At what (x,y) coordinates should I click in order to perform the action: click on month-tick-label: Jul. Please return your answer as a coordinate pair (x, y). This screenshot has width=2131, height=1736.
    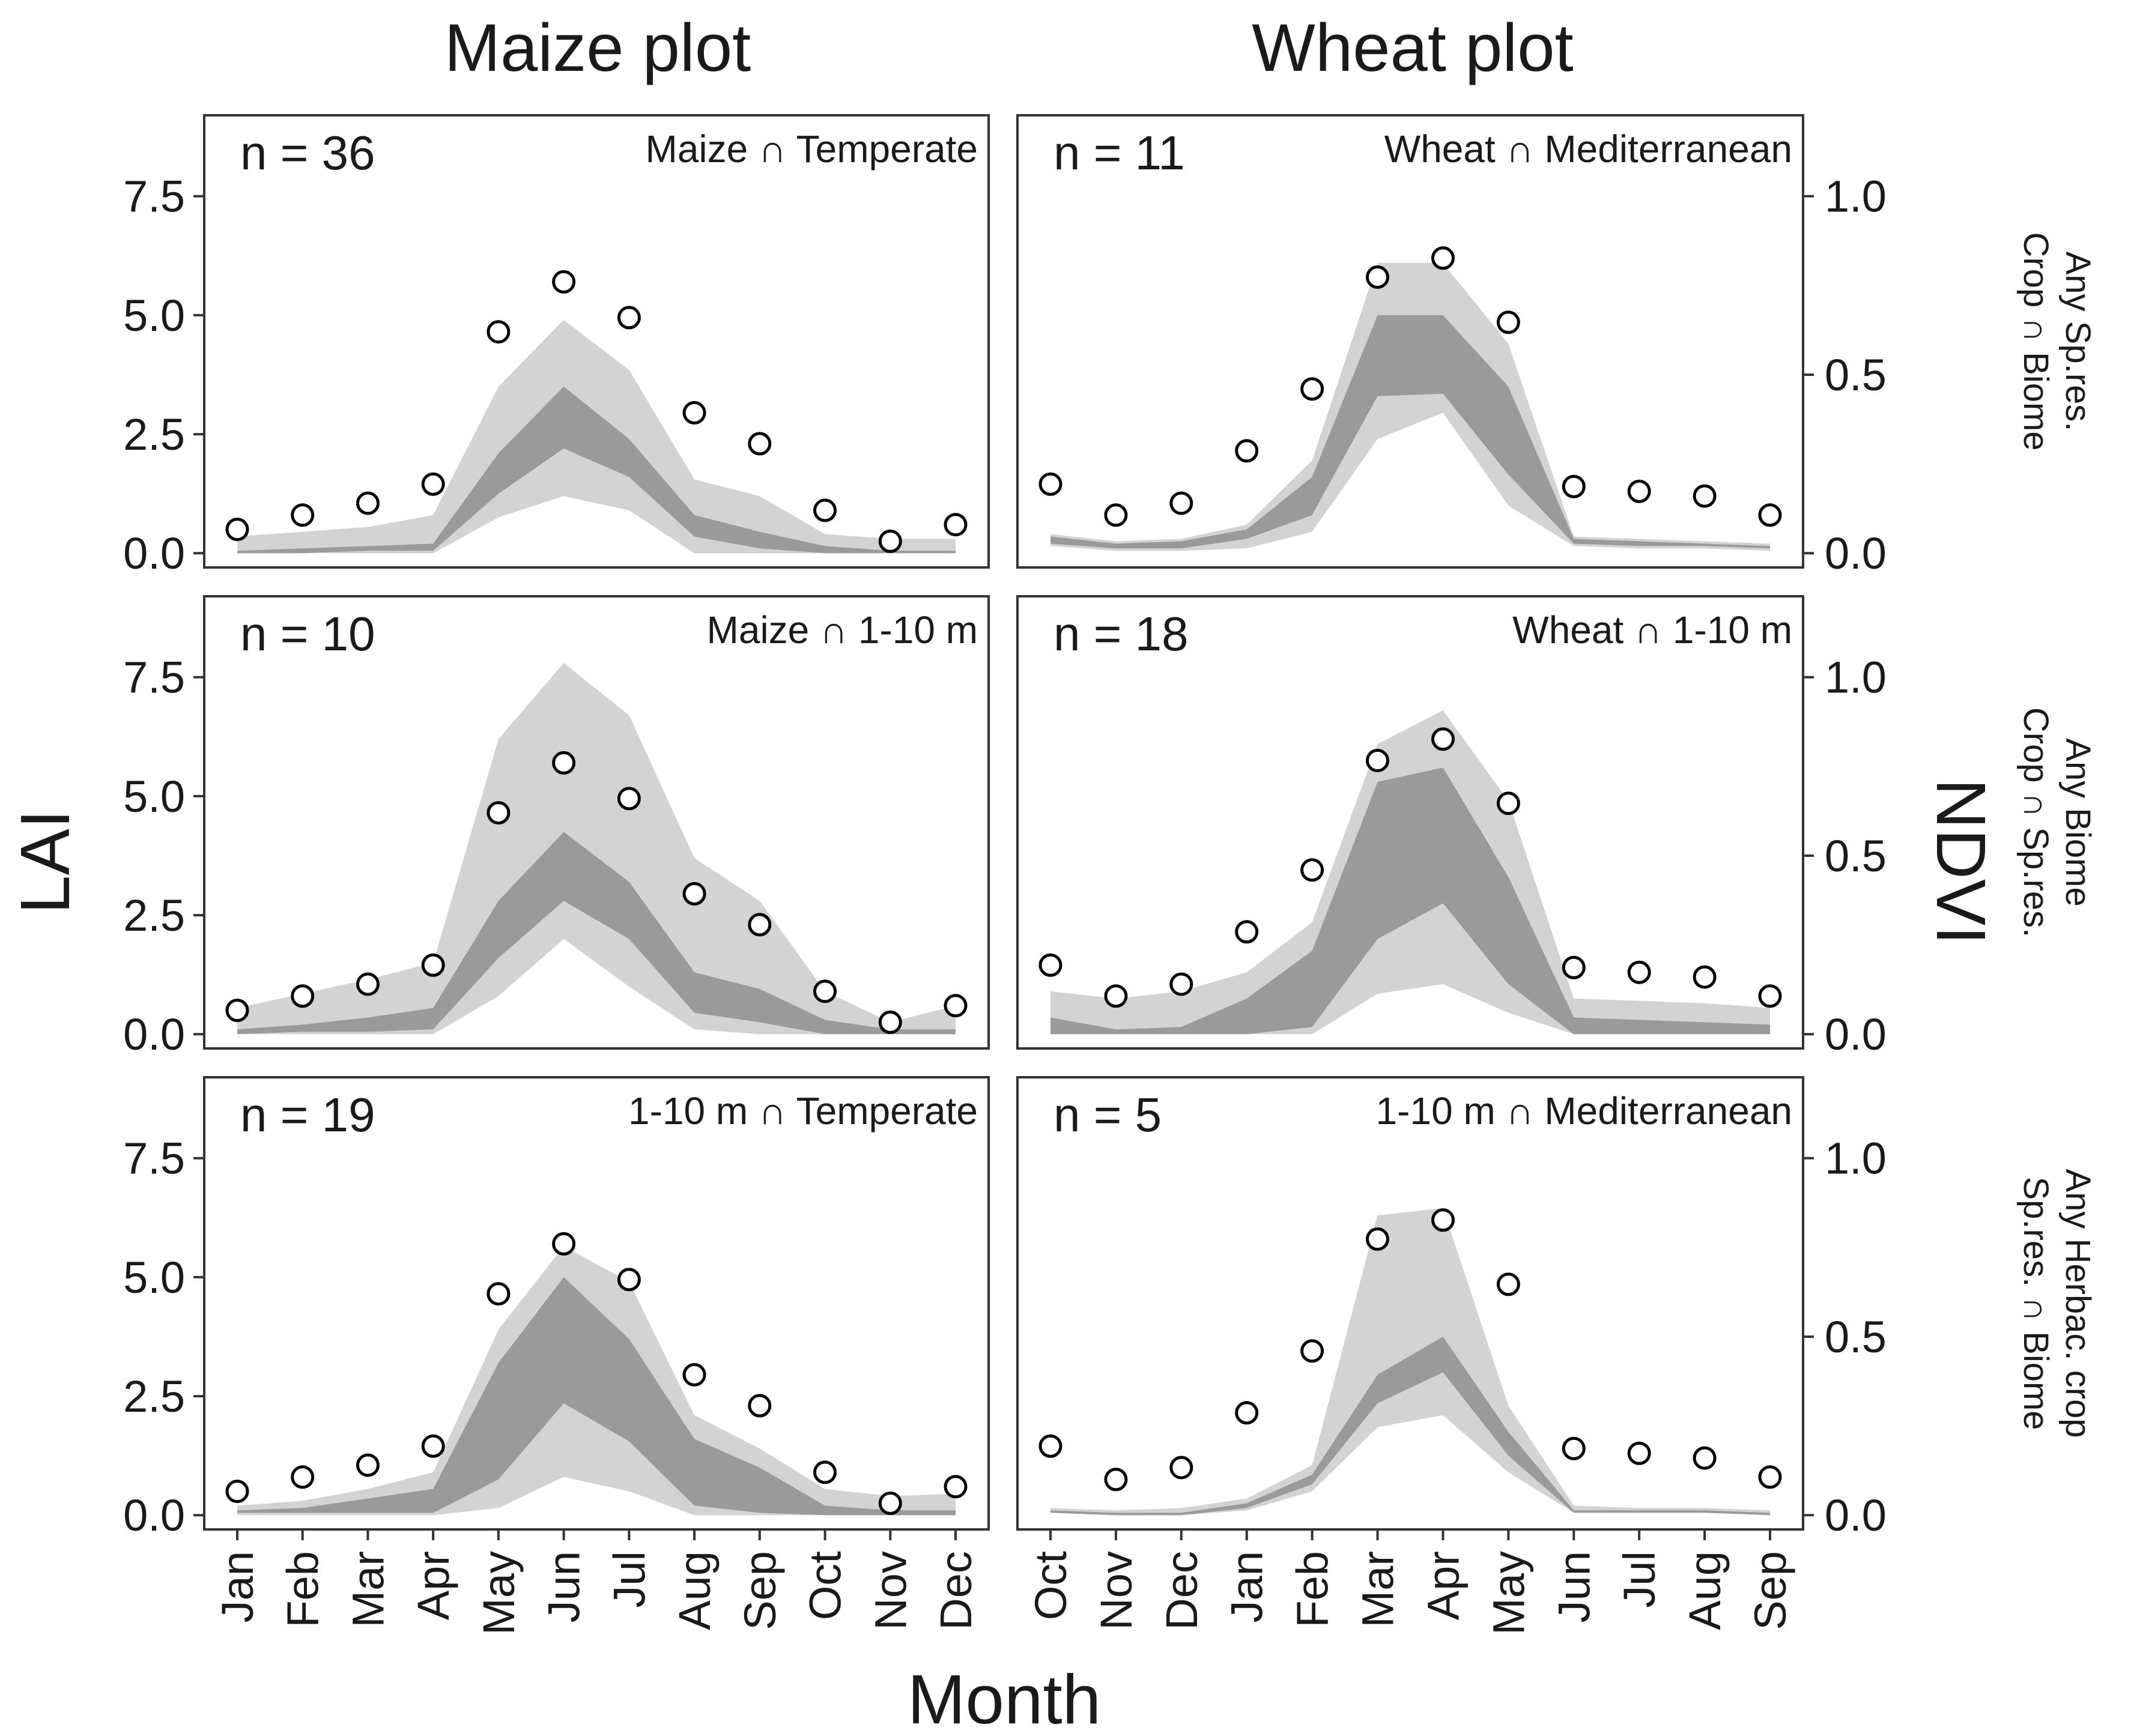
    Looking at the image, I should click on (629, 1579).